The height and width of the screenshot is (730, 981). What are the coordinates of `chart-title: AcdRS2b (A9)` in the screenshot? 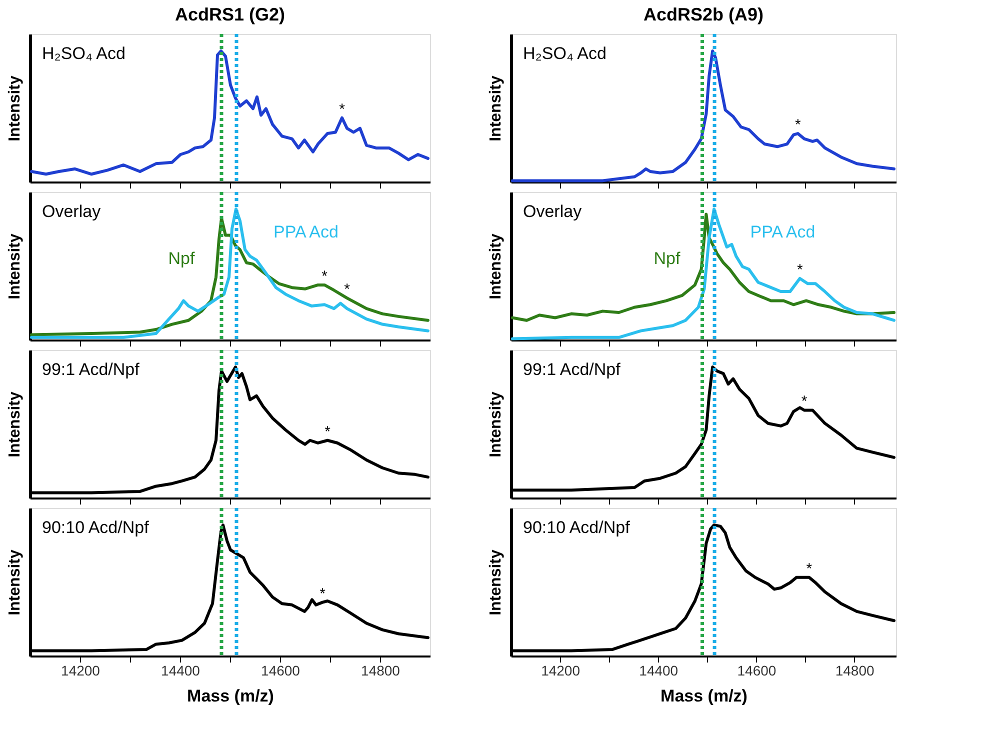 It's located at (703, 14).